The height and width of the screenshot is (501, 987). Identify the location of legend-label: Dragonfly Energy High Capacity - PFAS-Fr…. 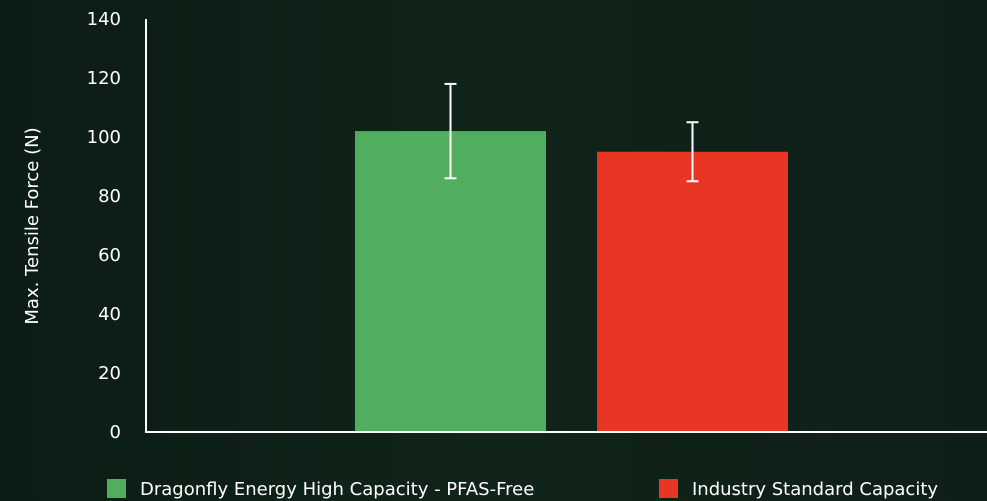
(337, 489).